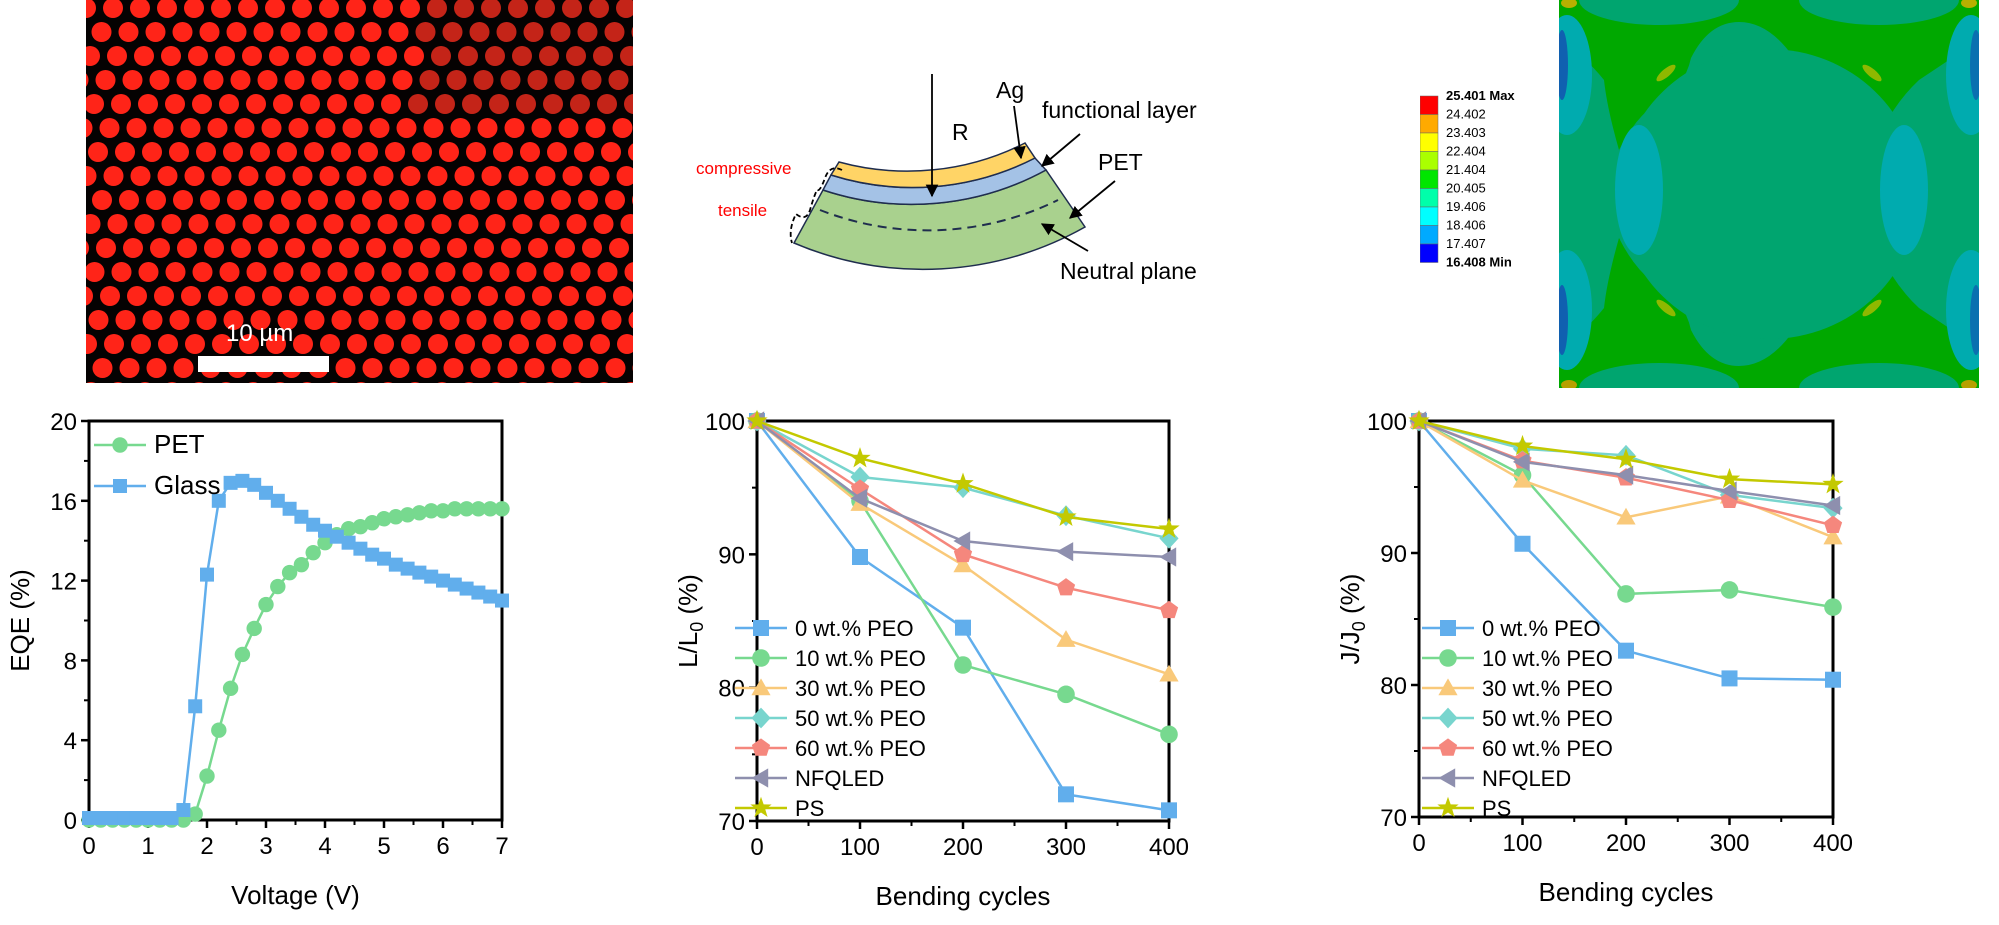 This screenshot has height=925, width=1999. I want to click on functional-layer-label: functional layer, so click(1119, 110).